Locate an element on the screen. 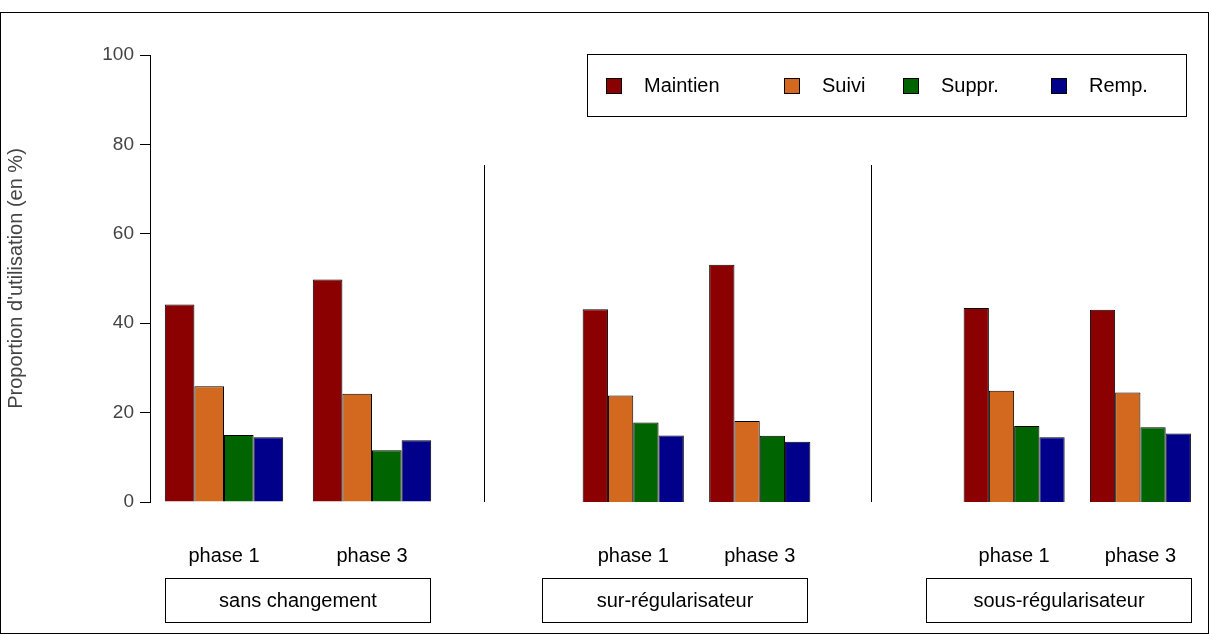 Image resolution: width=1211 pixels, height=634 pixels. y-tick-label: 20 is located at coordinates (123, 411).